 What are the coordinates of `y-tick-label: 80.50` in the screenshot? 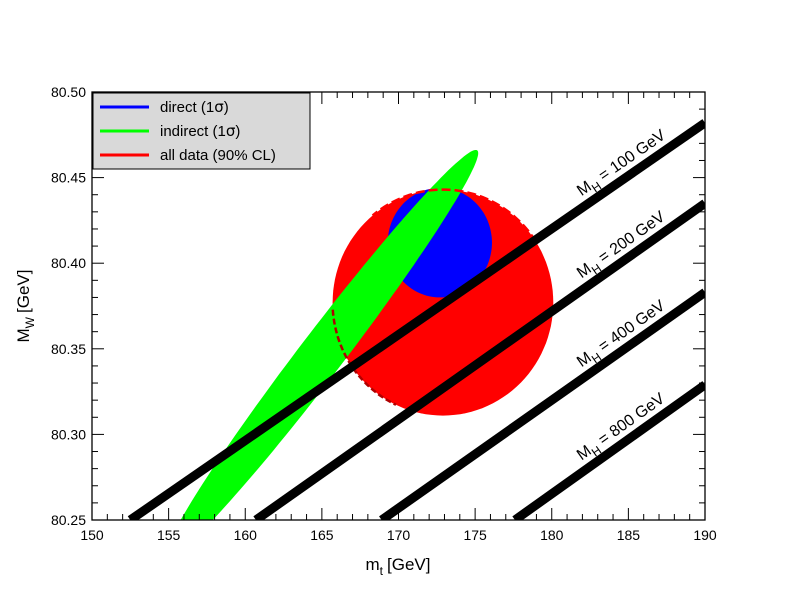 It's located at (68, 92).